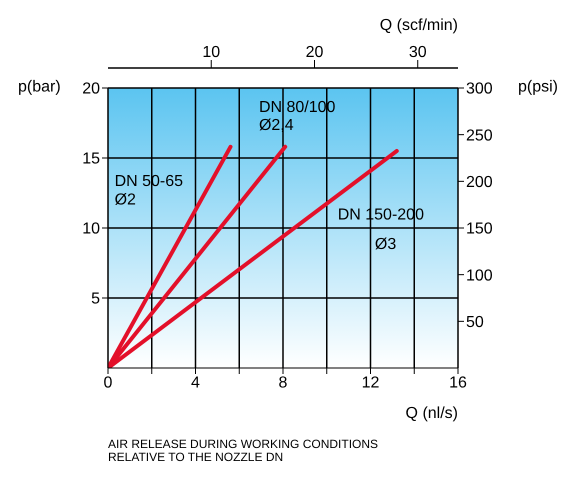  Describe the element at coordinates (91, 89) in the screenshot. I see `y-tick-label: 20` at that location.